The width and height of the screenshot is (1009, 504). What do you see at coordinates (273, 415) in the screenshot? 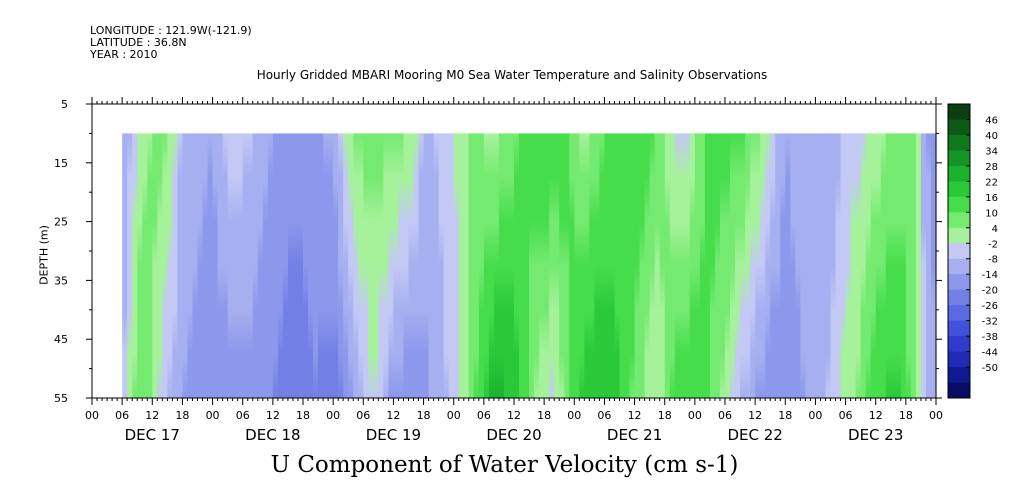
I see `x-hour-label: 12` at bounding box center [273, 415].